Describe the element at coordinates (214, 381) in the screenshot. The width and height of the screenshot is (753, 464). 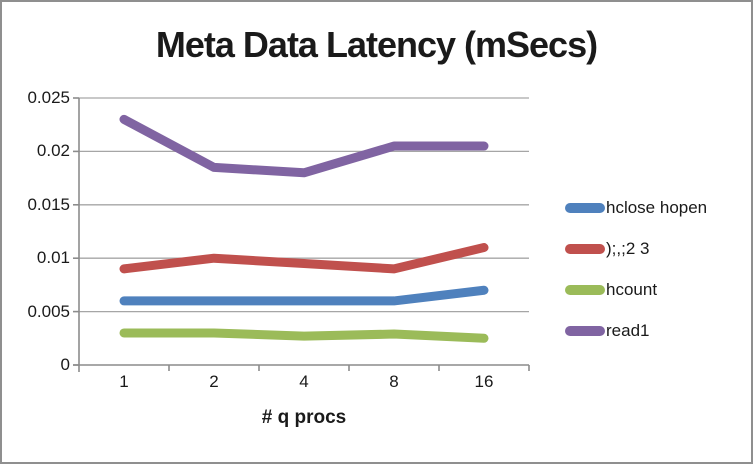
I see `x-axis-tick-label: 2` at that location.